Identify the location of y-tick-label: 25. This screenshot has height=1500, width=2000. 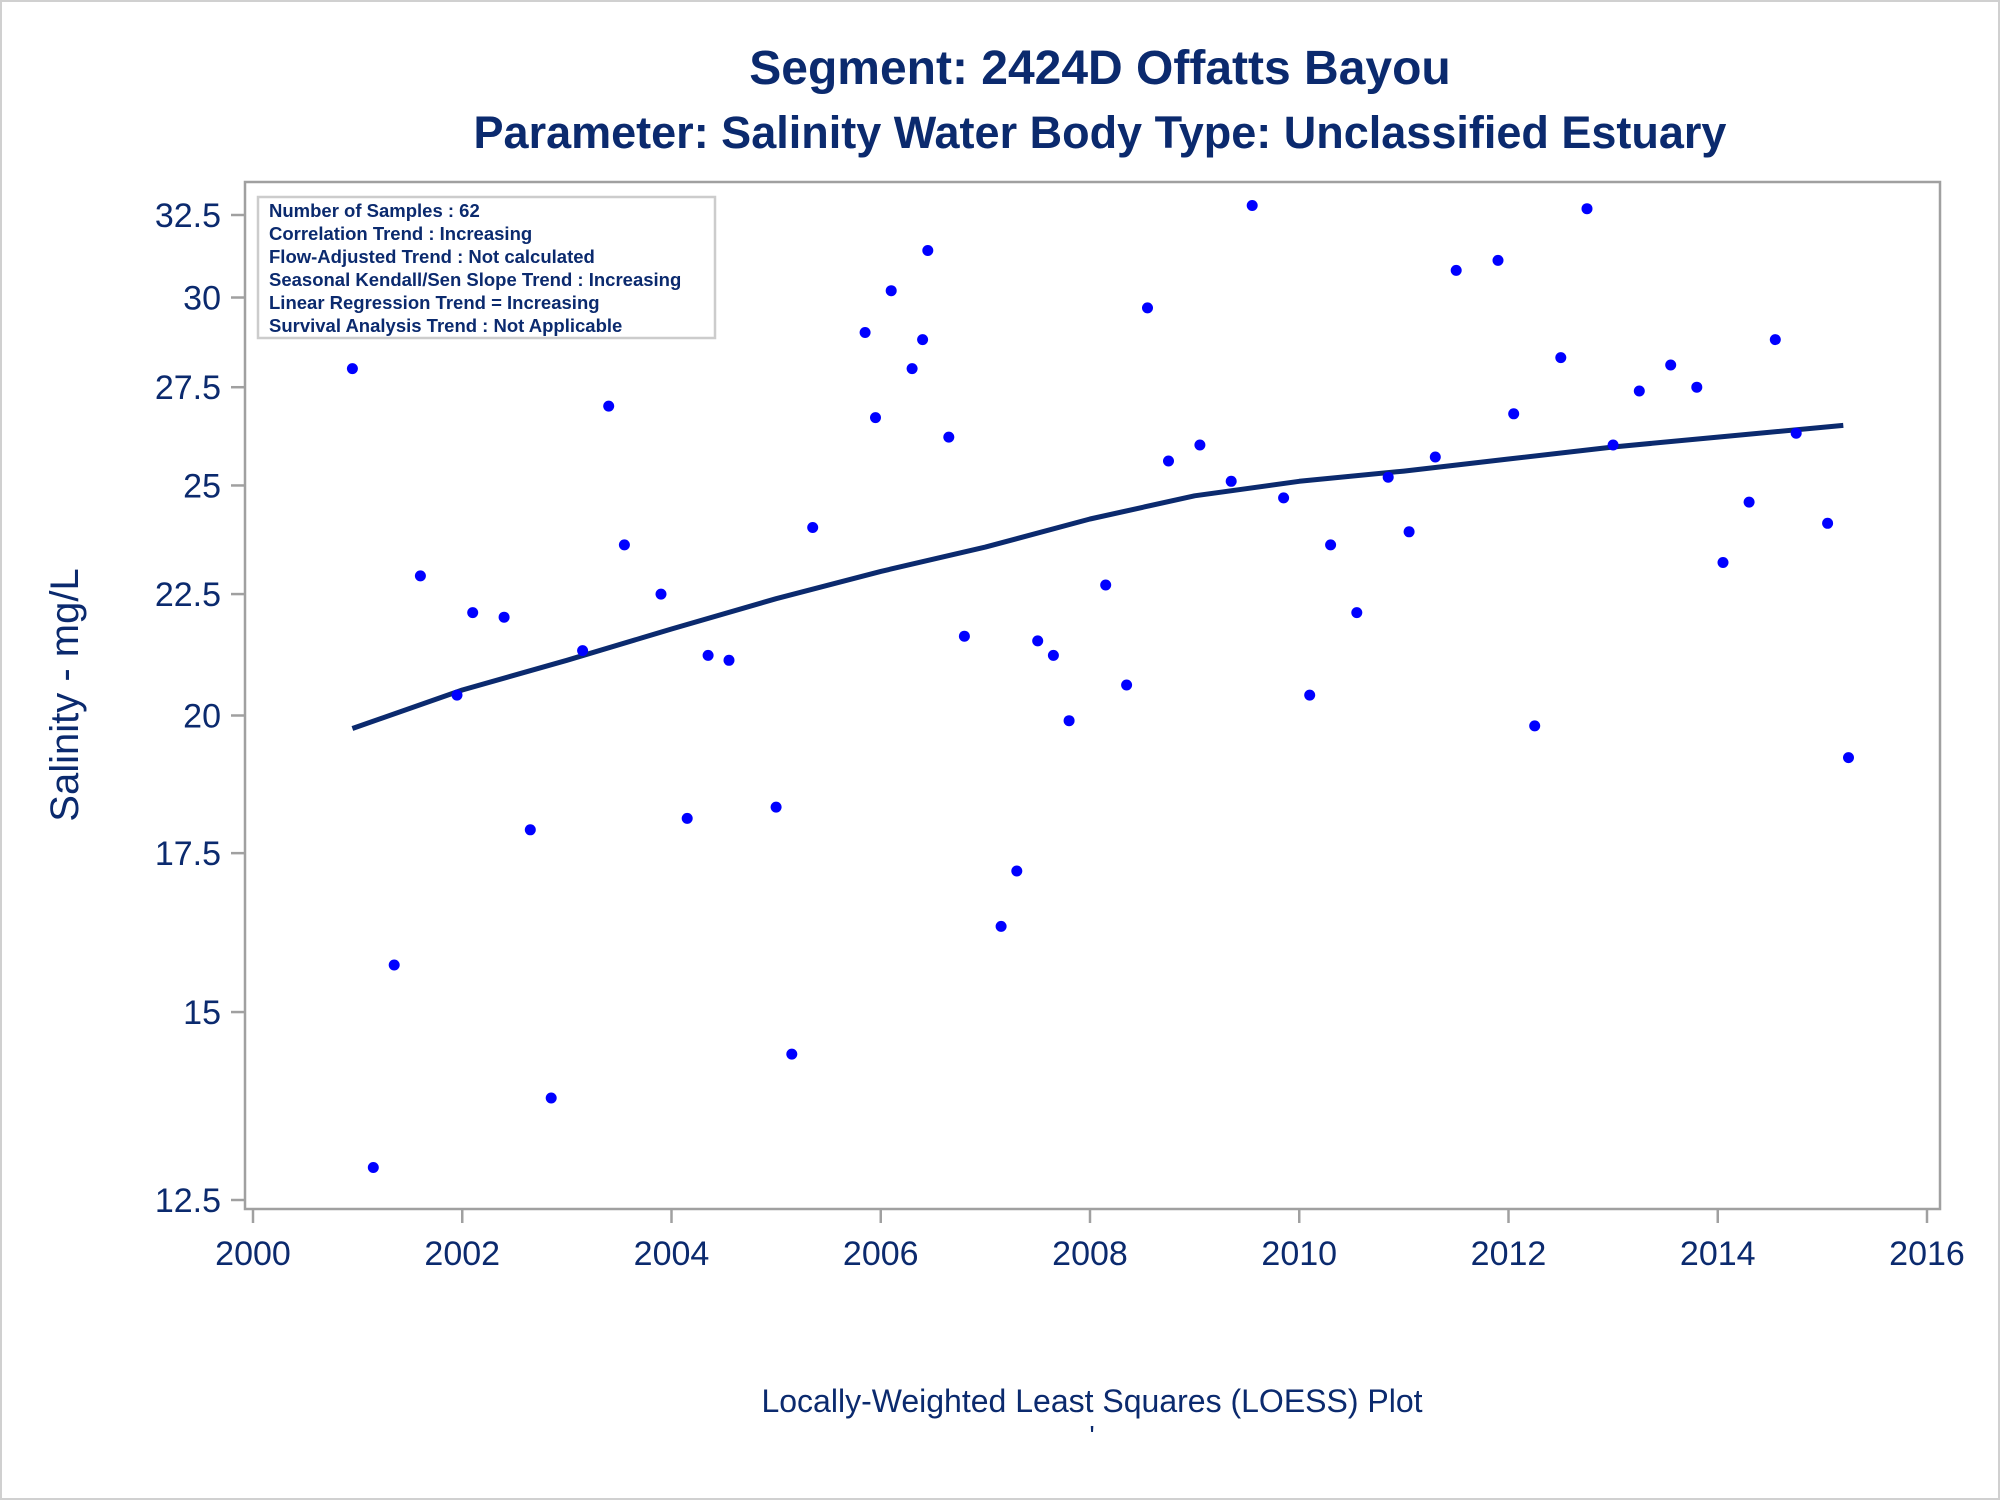
(202, 486).